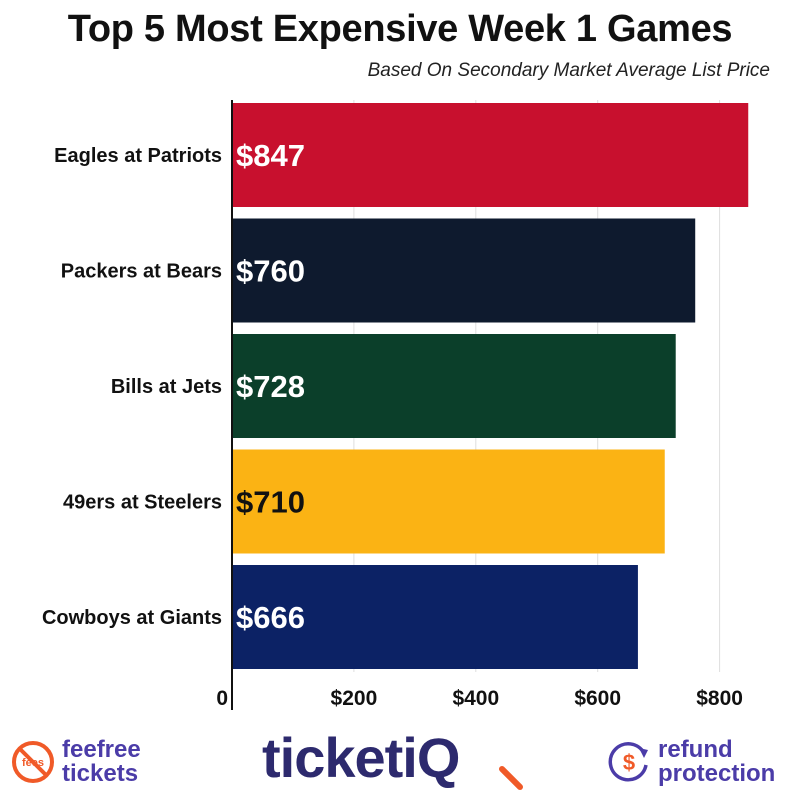 The width and height of the screenshot is (800, 800). What do you see at coordinates (132, 618) in the screenshot?
I see `category-label: Cowboys at Giants` at bounding box center [132, 618].